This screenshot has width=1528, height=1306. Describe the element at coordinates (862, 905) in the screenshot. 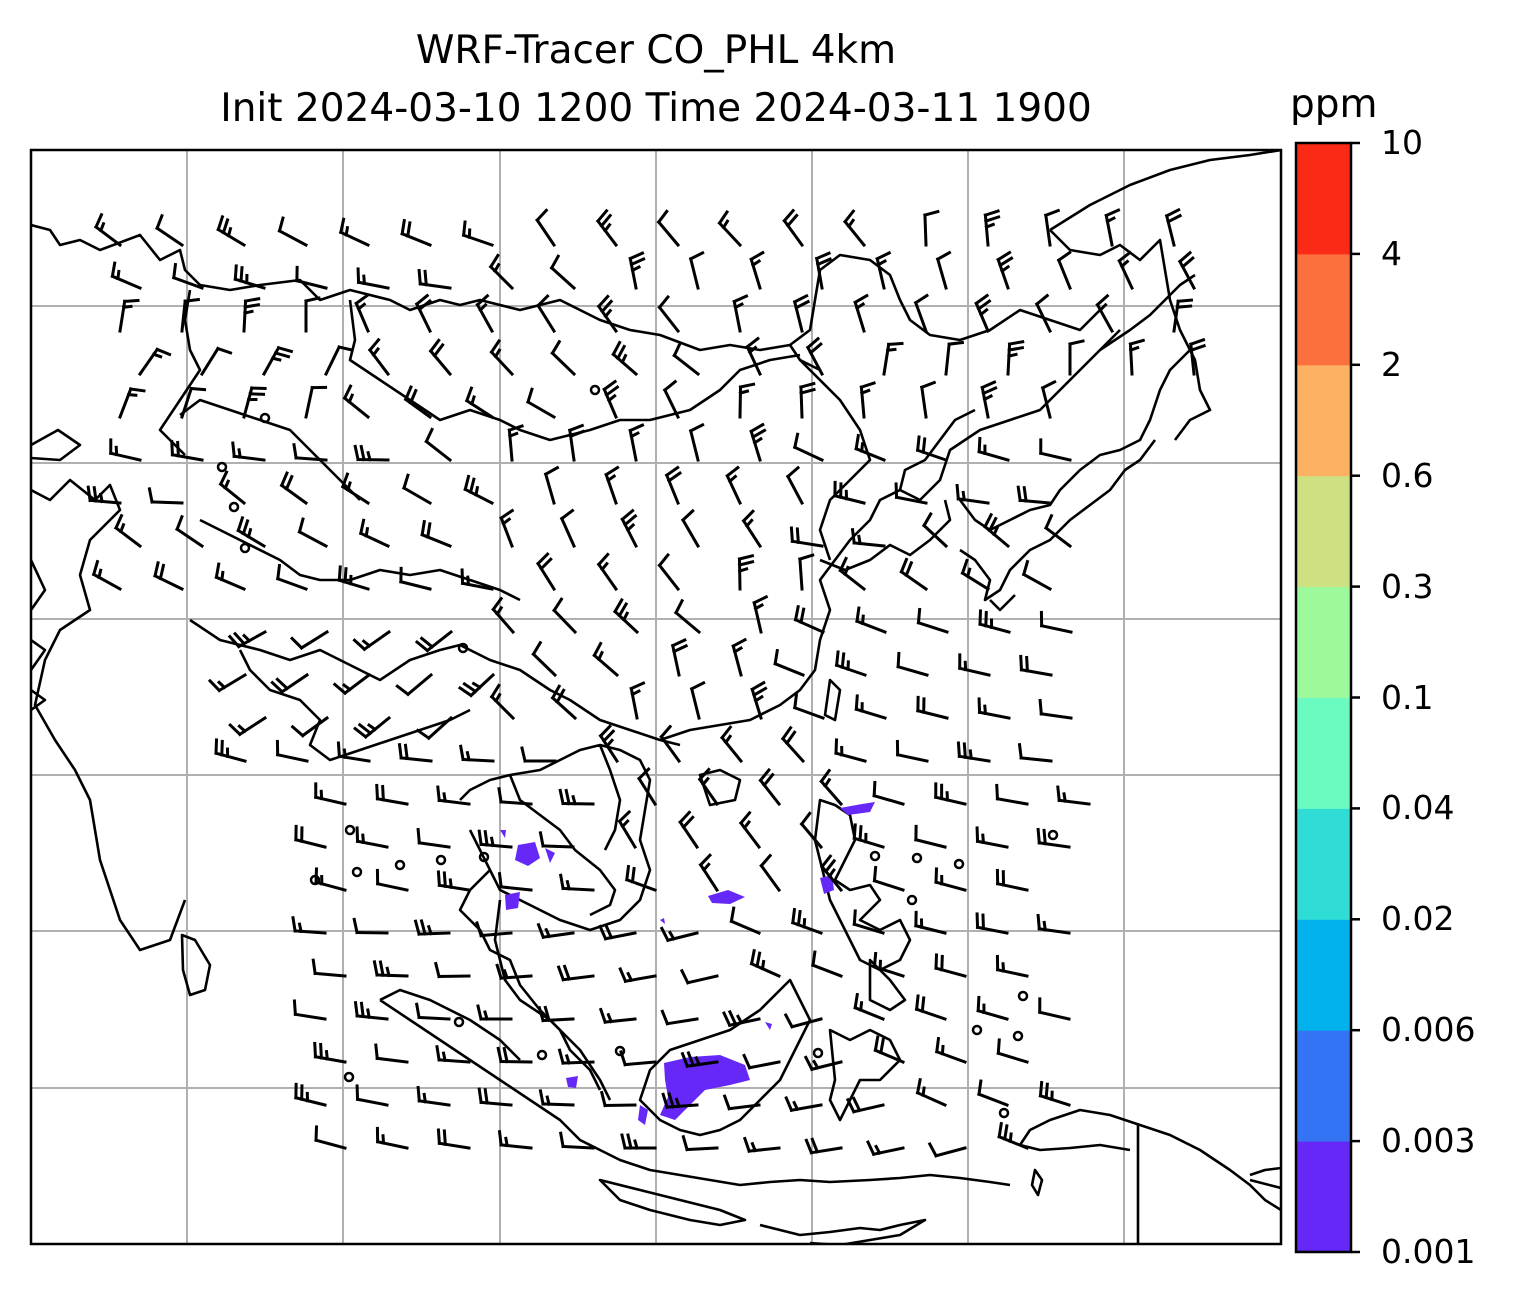

I see `philippines` at that location.